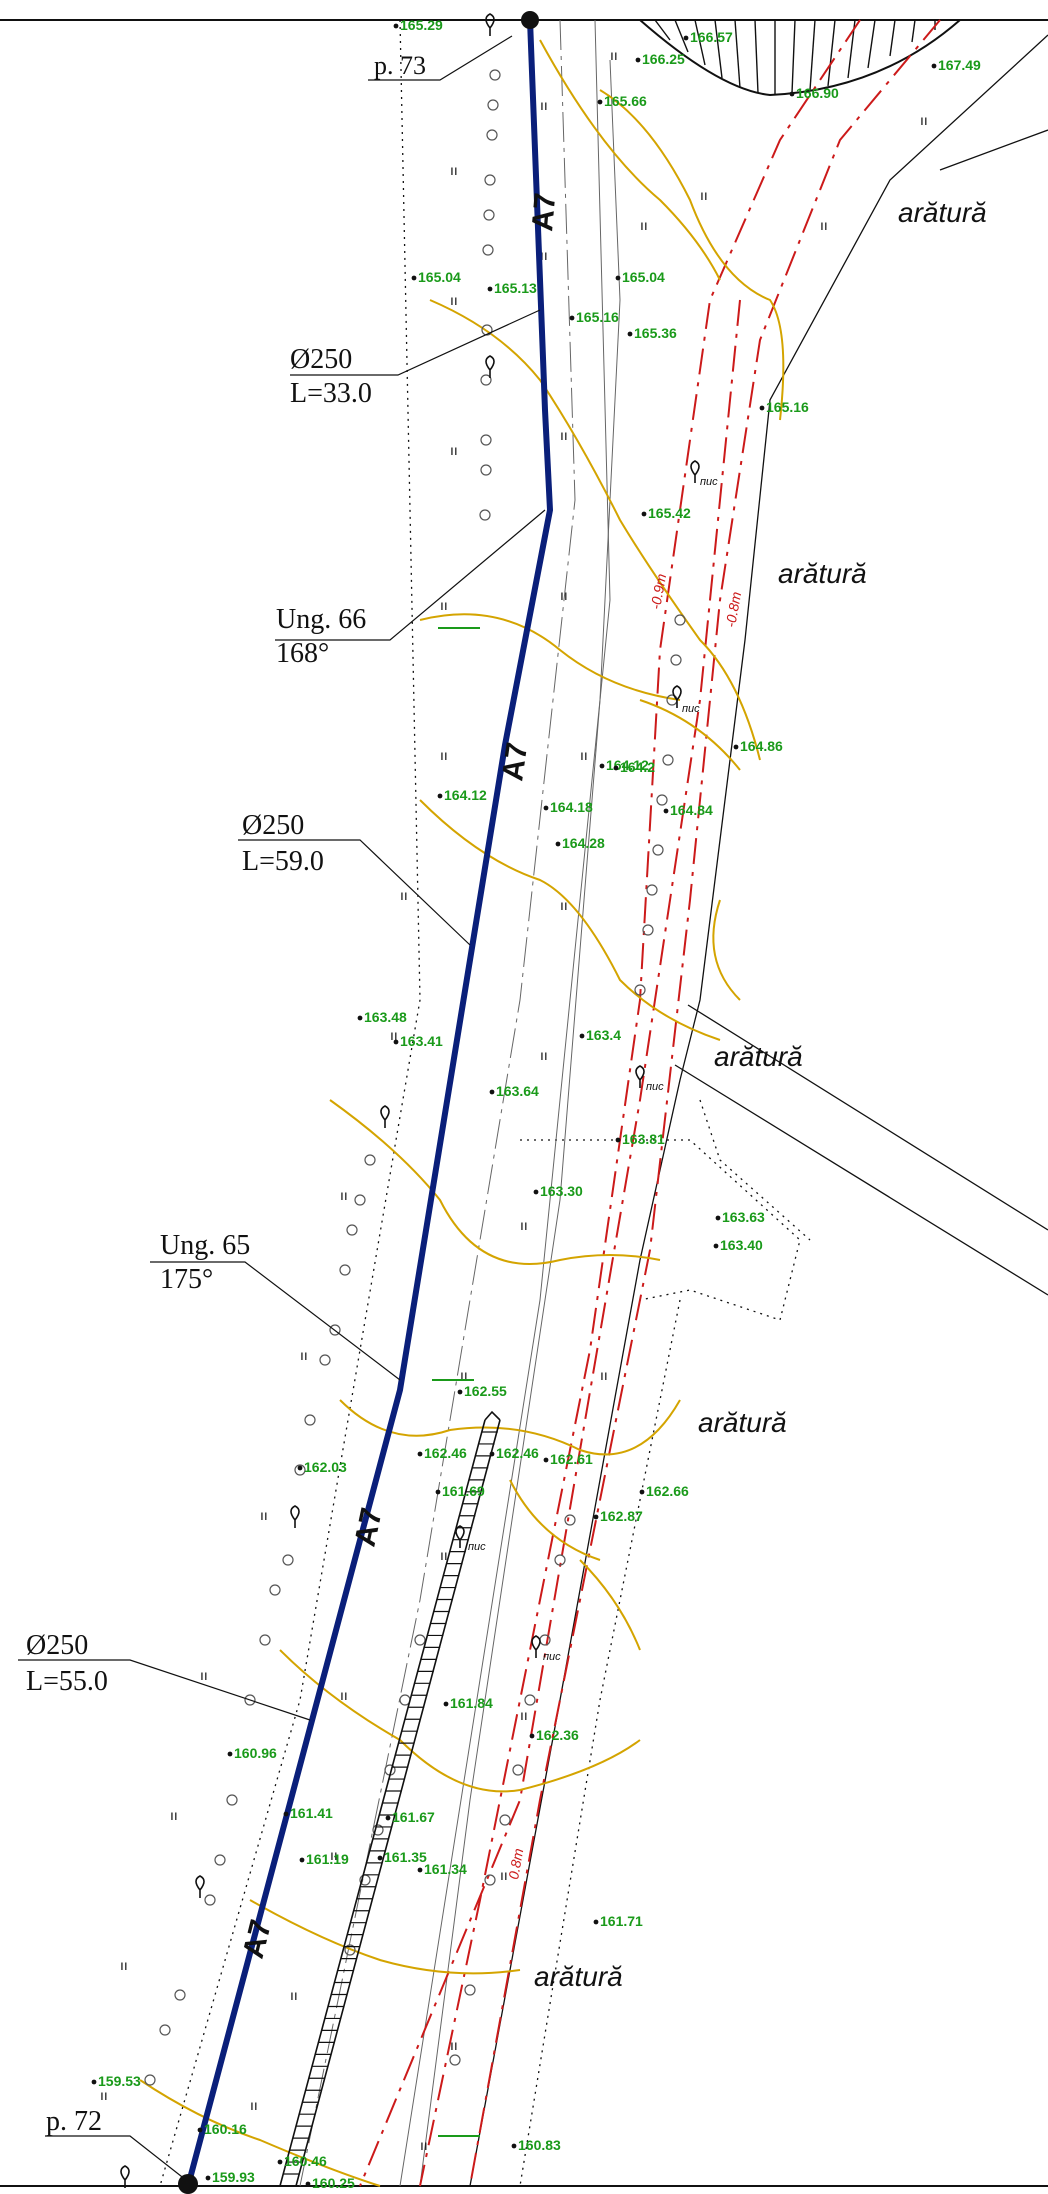  What do you see at coordinates (625, 101) in the screenshot?
I see `elevation-label: 165.66` at bounding box center [625, 101].